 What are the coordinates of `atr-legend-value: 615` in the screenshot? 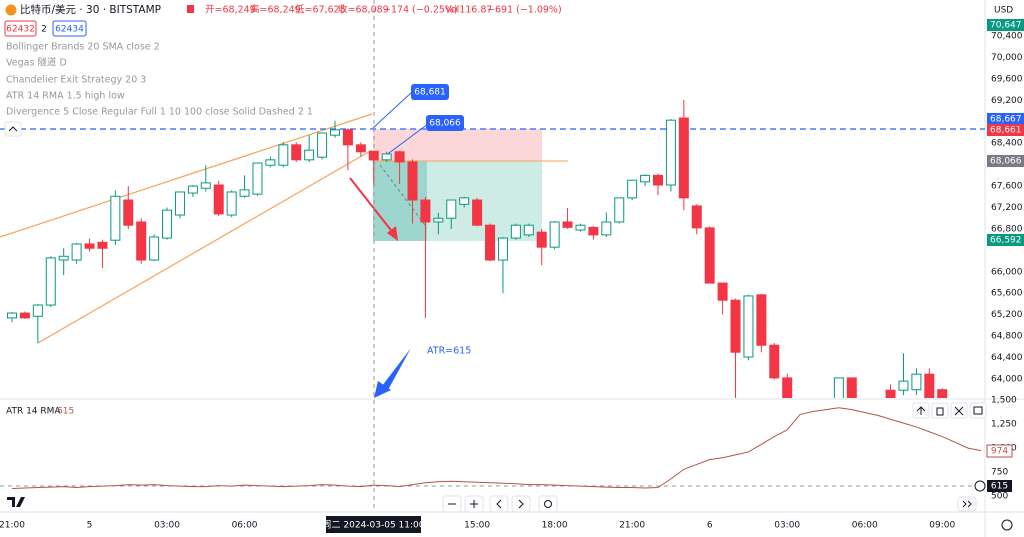 It's located at (65, 412).